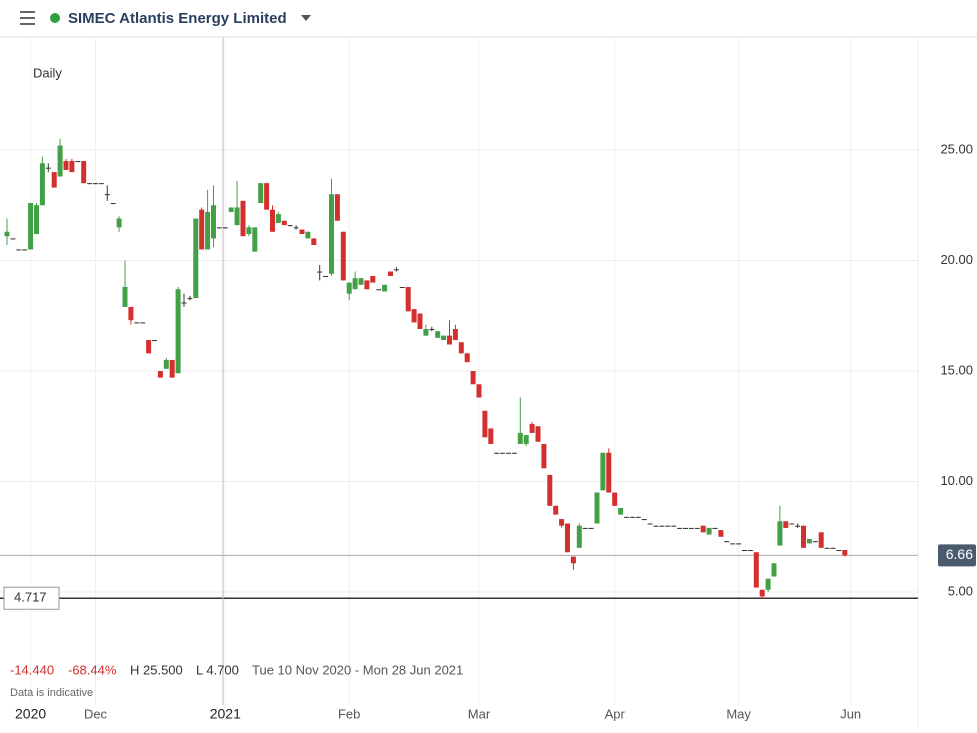 This screenshot has width=977, height=733. What do you see at coordinates (956, 148) in the screenshot?
I see `y-tick-label: 25.00` at bounding box center [956, 148].